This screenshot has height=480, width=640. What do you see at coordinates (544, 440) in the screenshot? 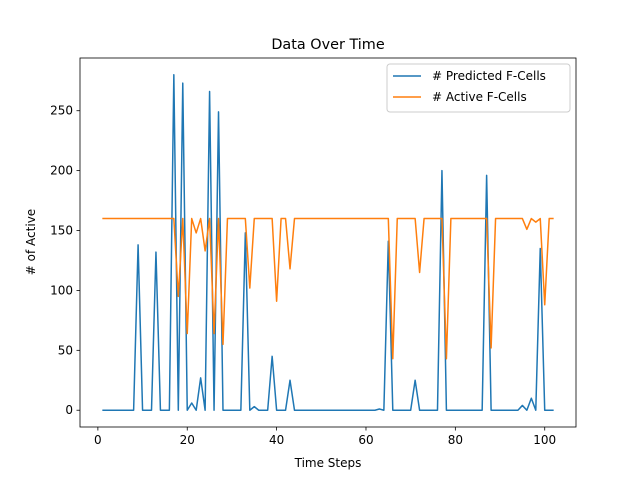
I see `x-tick-label: 100` at bounding box center [544, 440].